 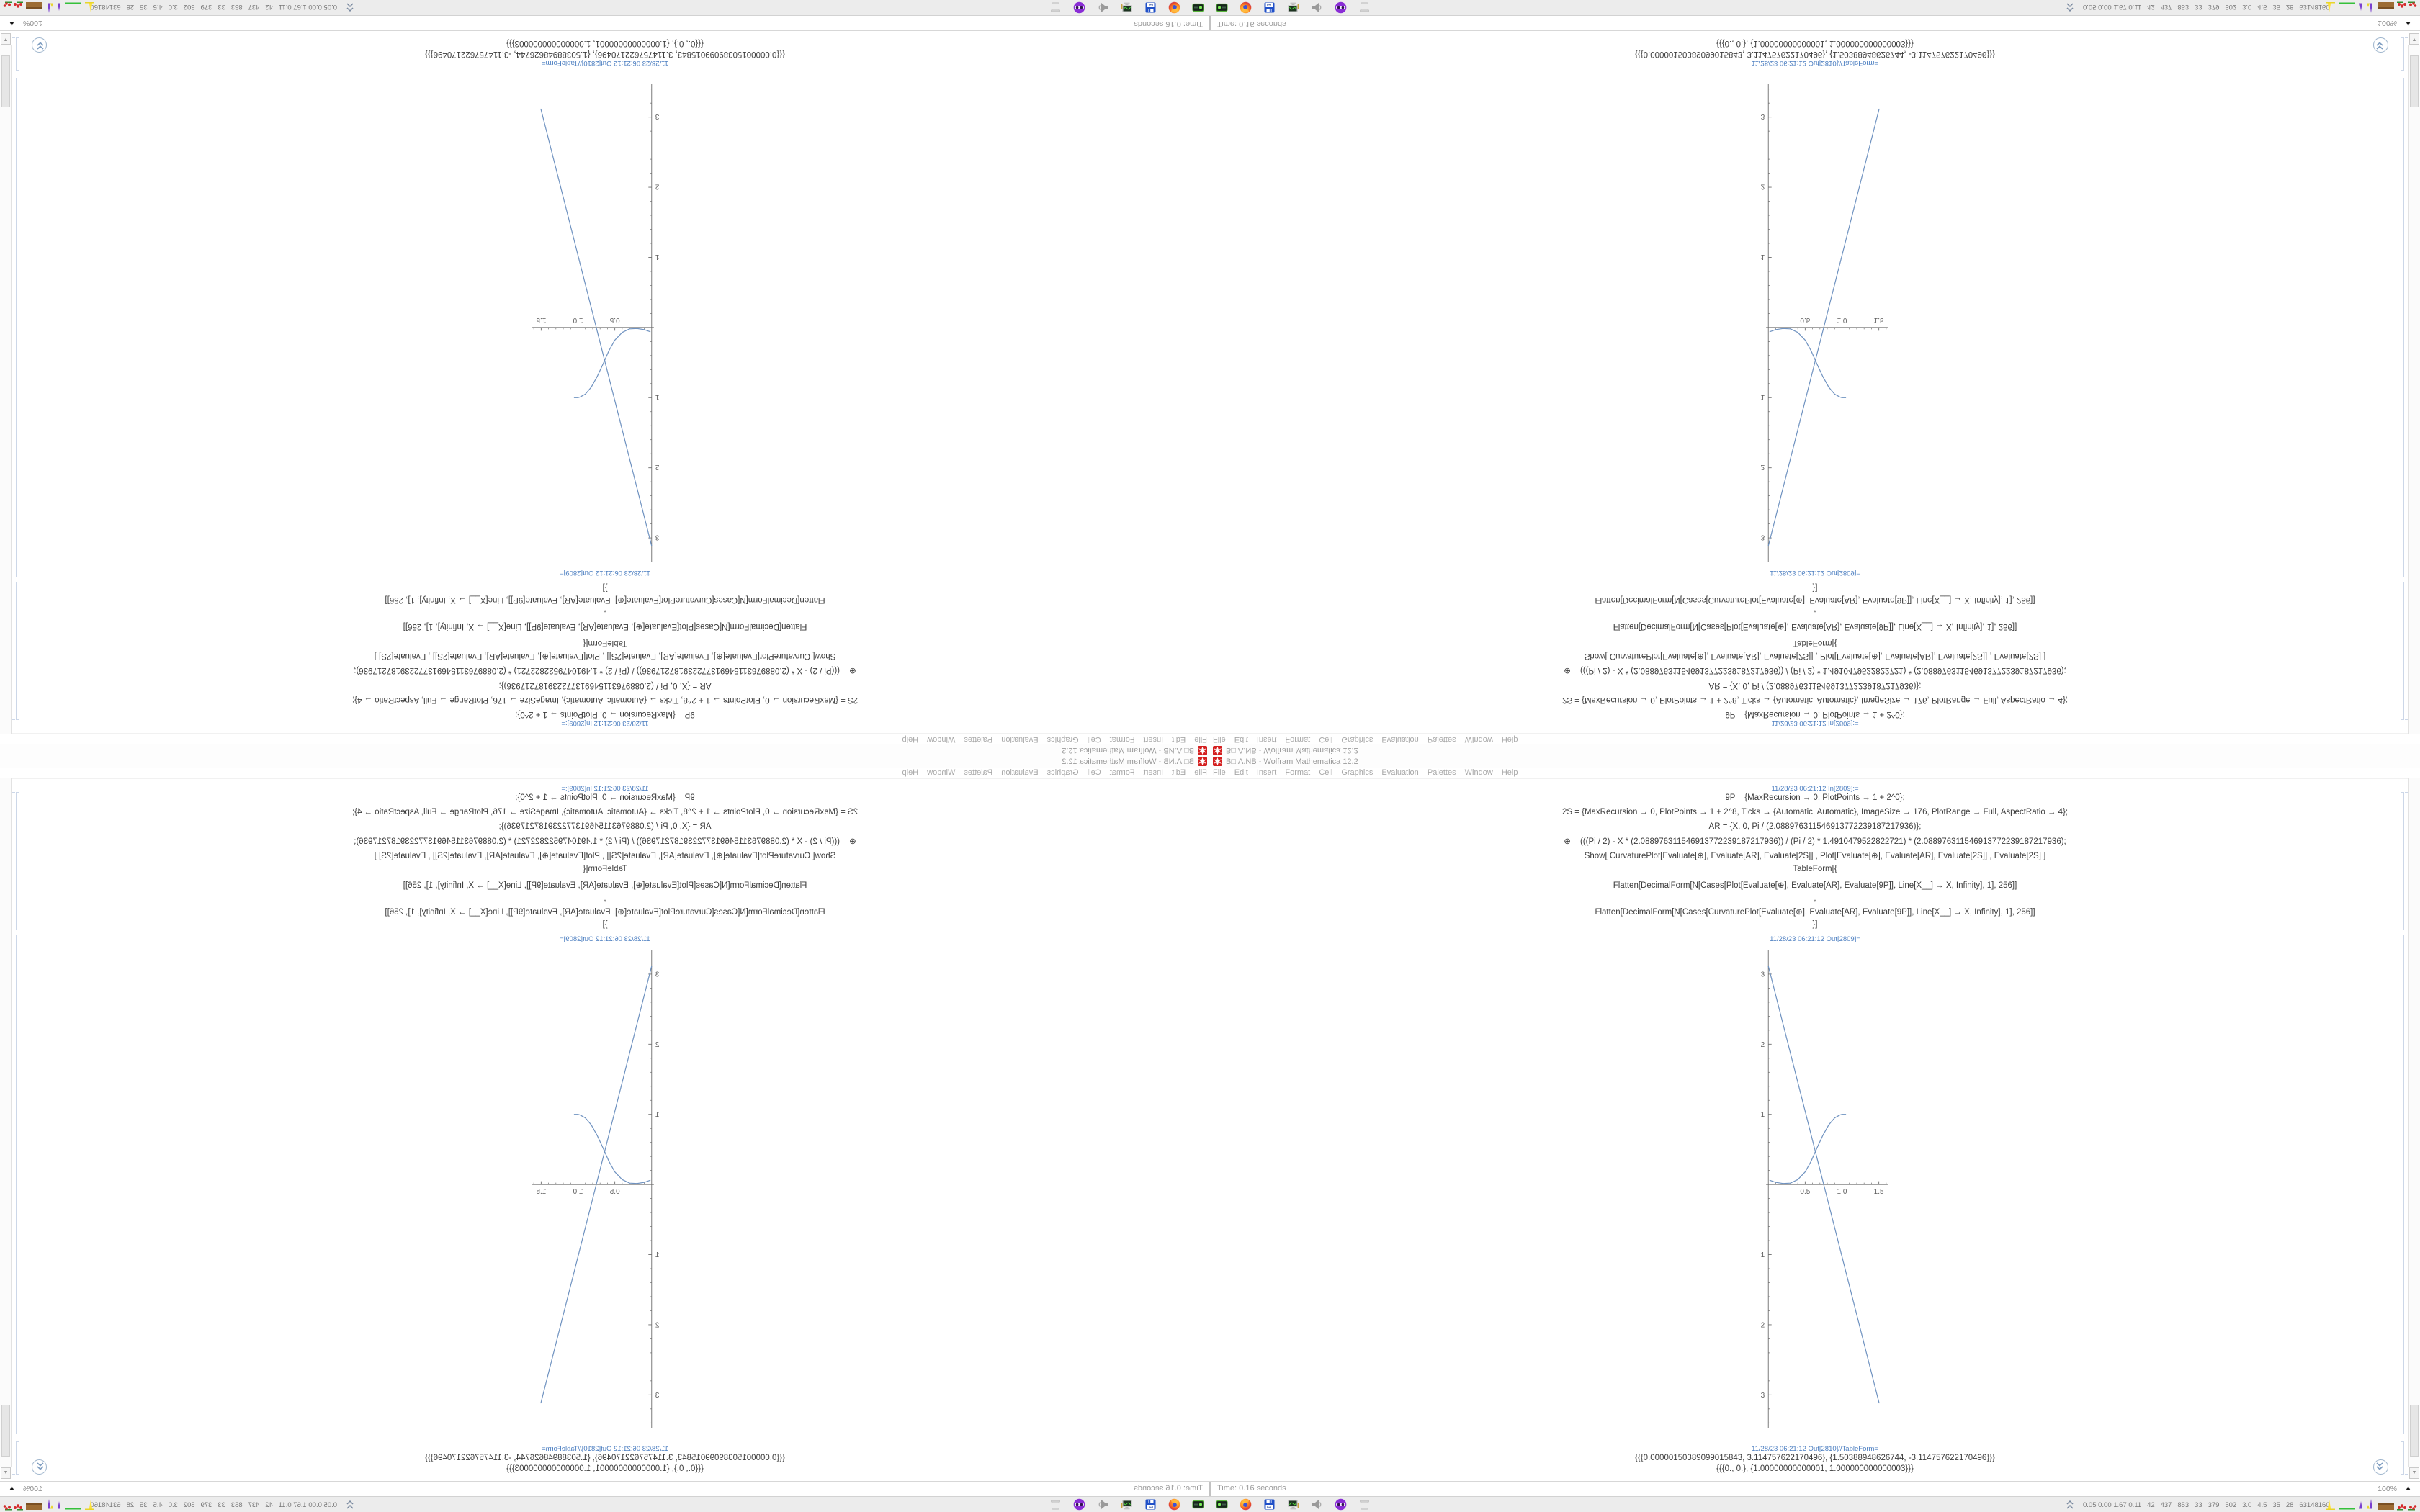 What do you see at coordinates (1198, 1504) in the screenshot?
I see `drive-icon` at bounding box center [1198, 1504].